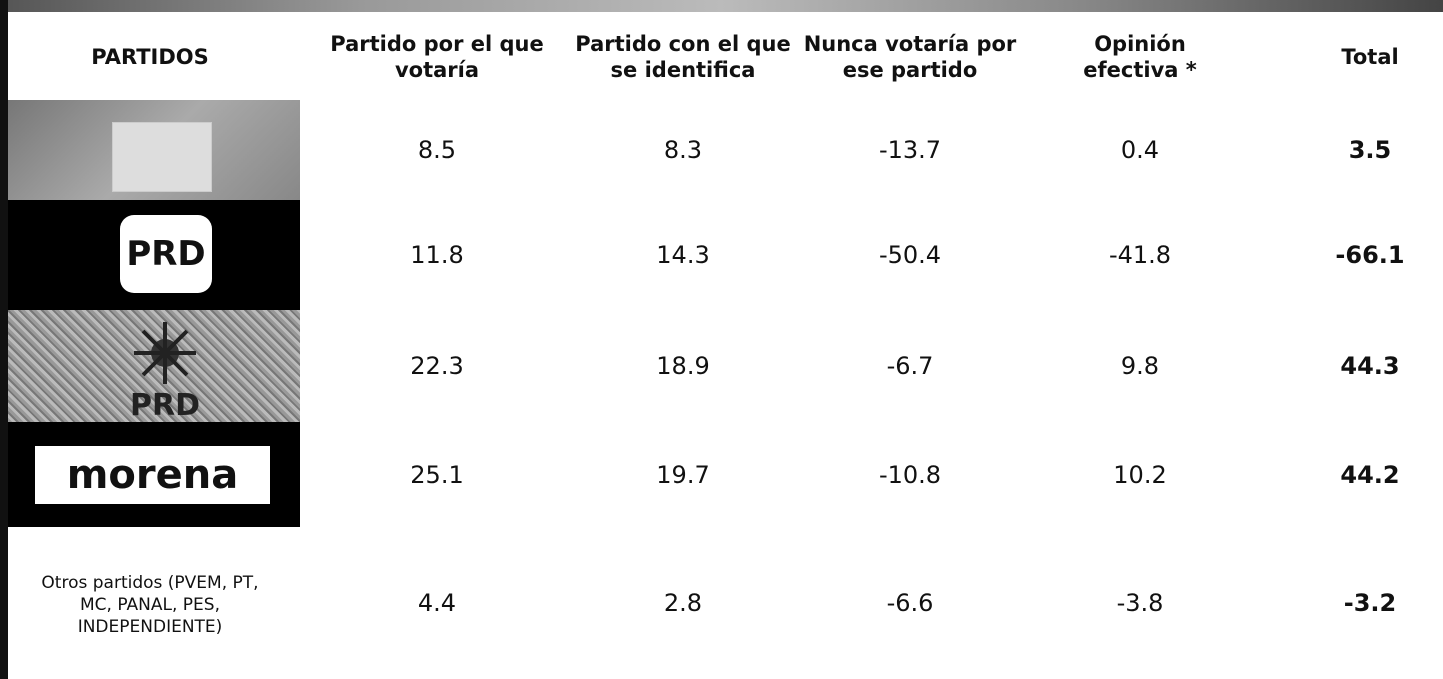  Describe the element at coordinates (683, 255) in the screenshot. I see `cell-value: 14.3` at that location.